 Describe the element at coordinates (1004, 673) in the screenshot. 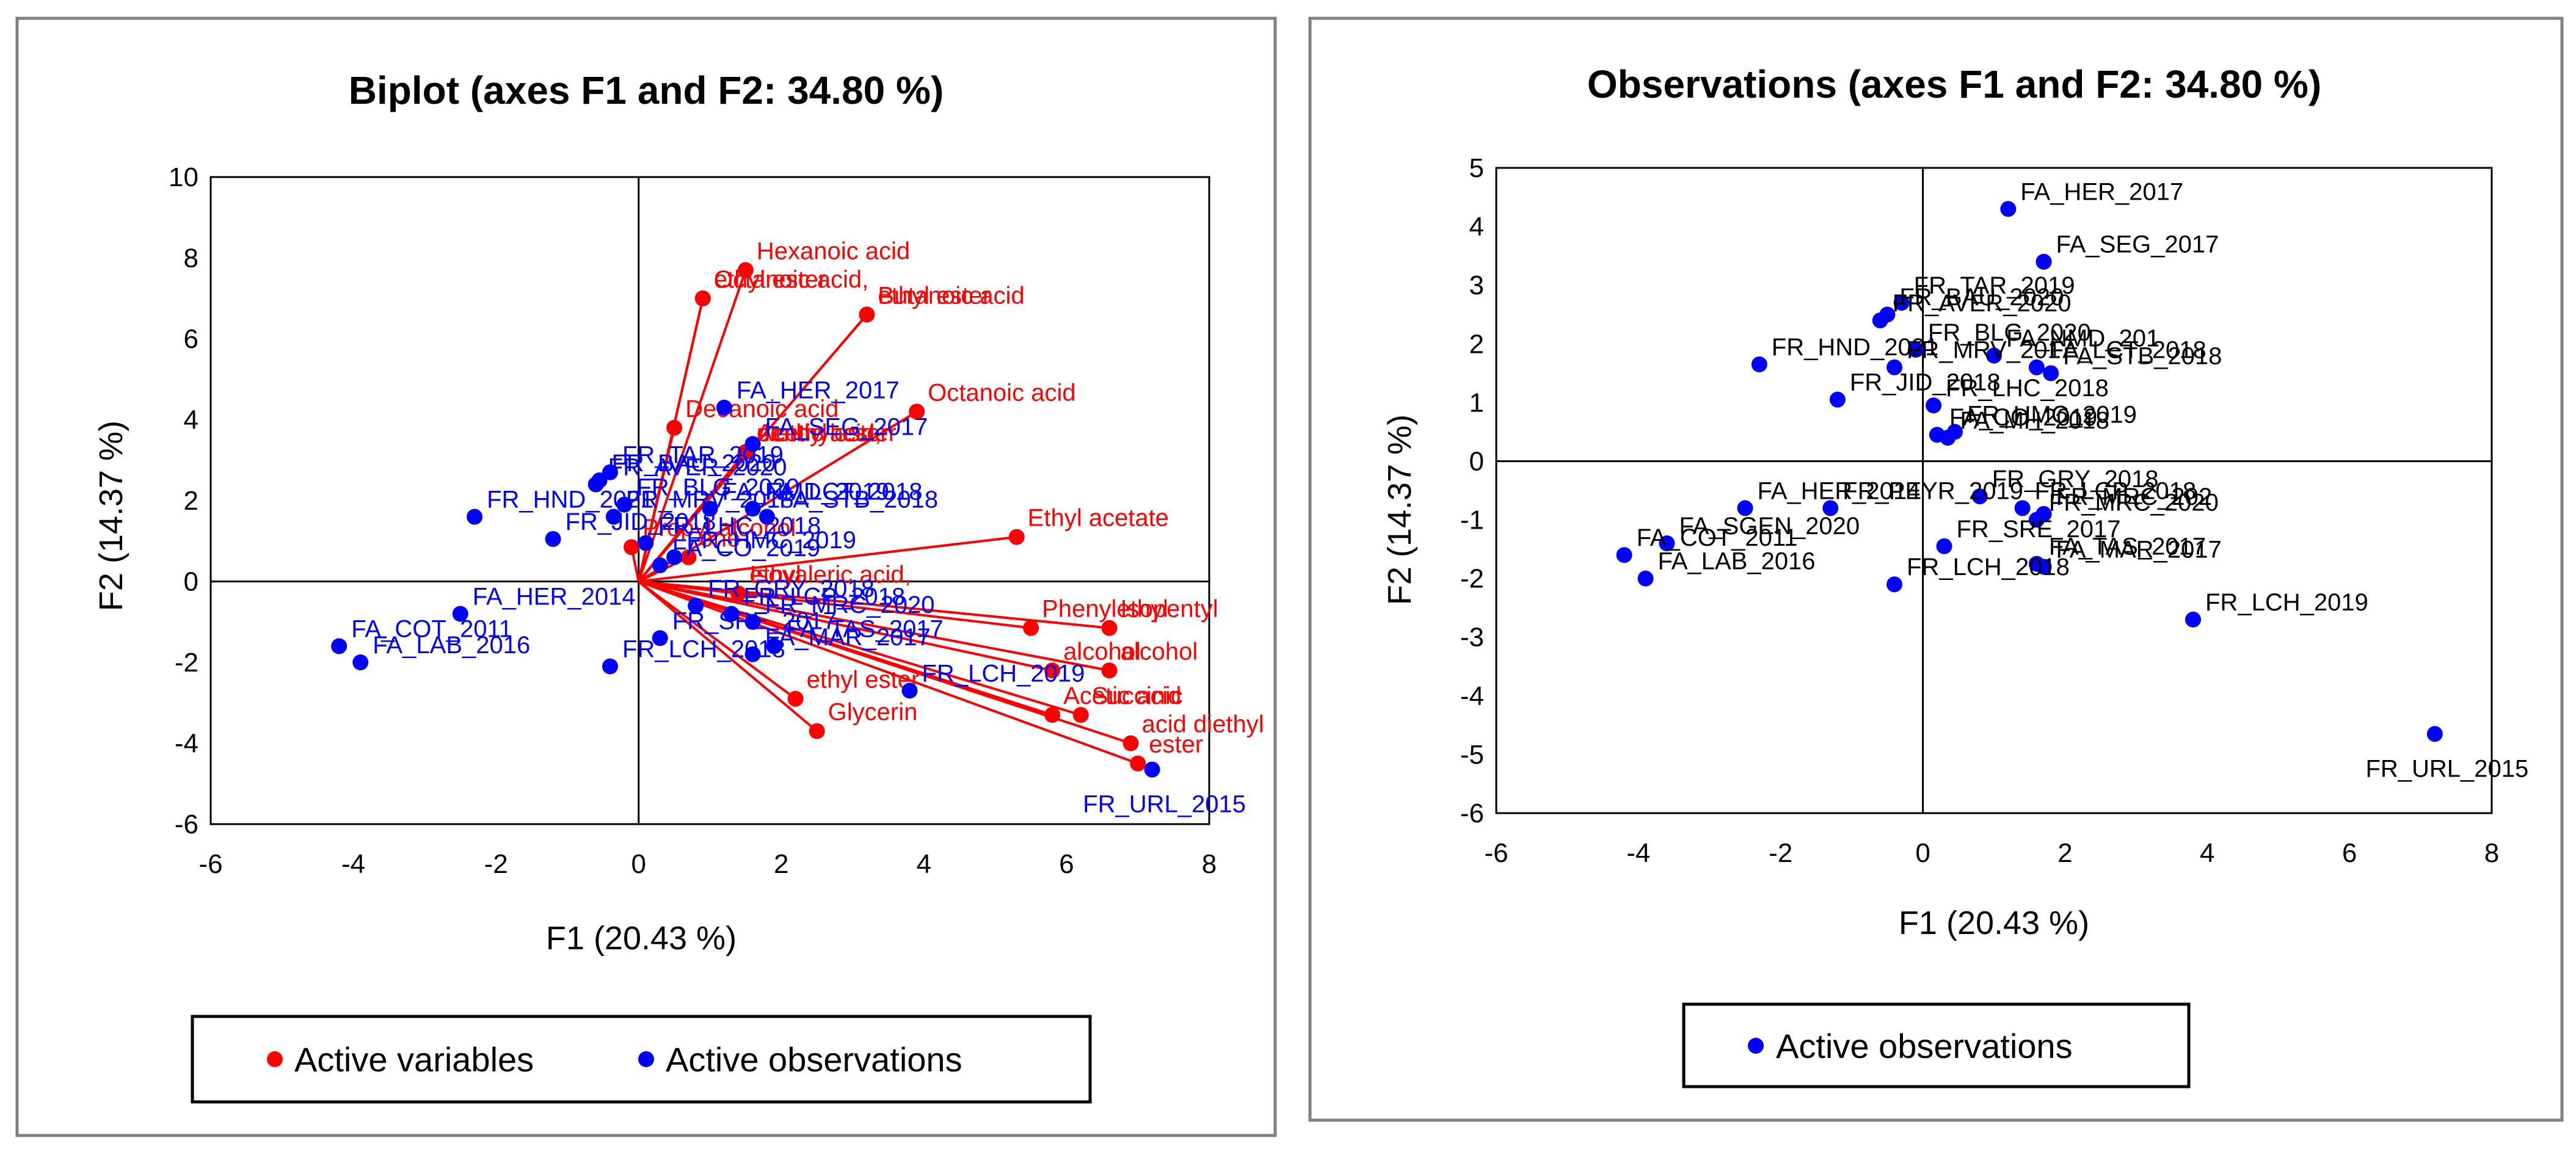

I see `observation-label: FR_LCH_2019` at that location.